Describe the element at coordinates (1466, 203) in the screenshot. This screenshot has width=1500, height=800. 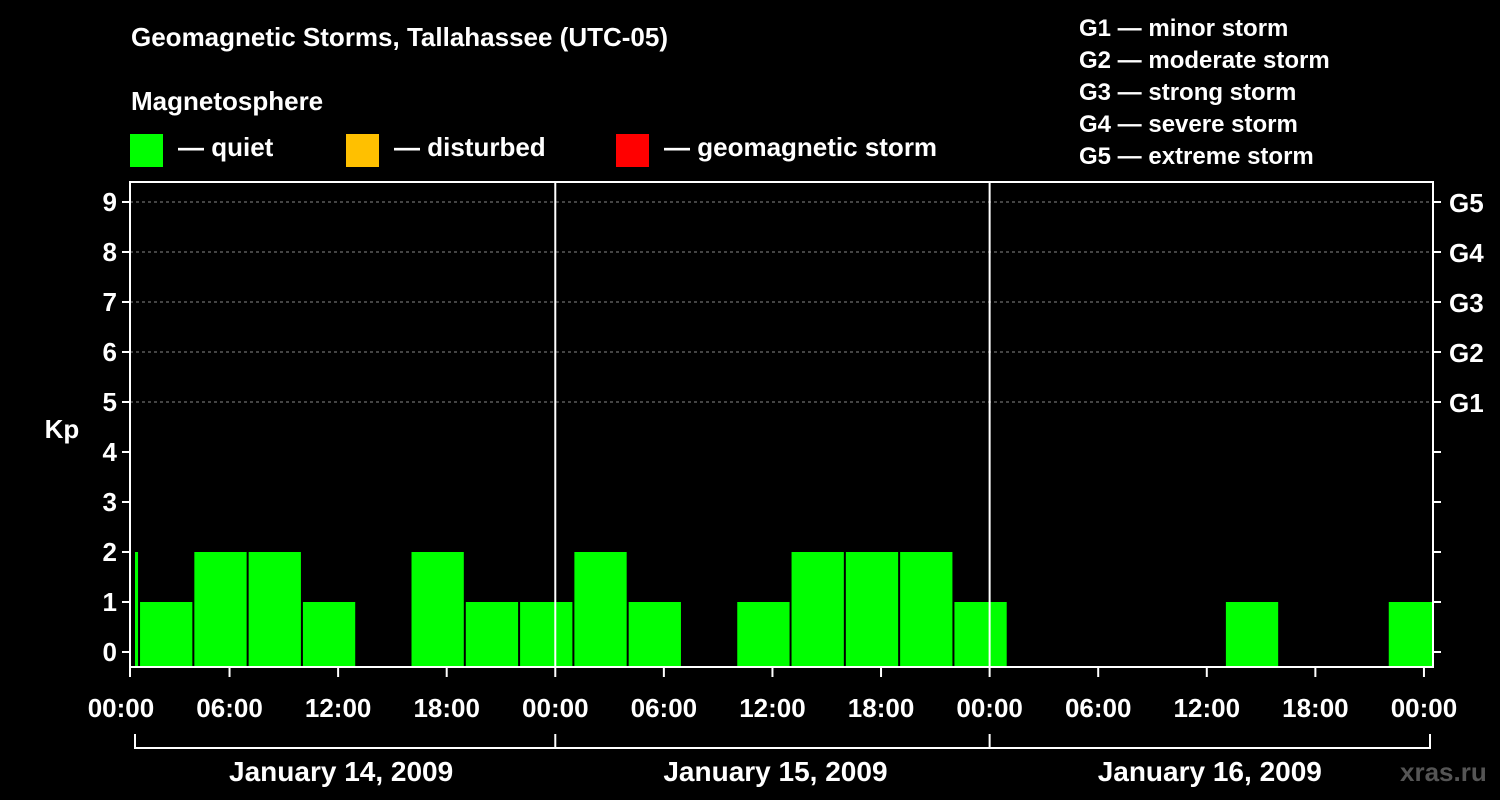
I see `g-level-label: G5` at that location.